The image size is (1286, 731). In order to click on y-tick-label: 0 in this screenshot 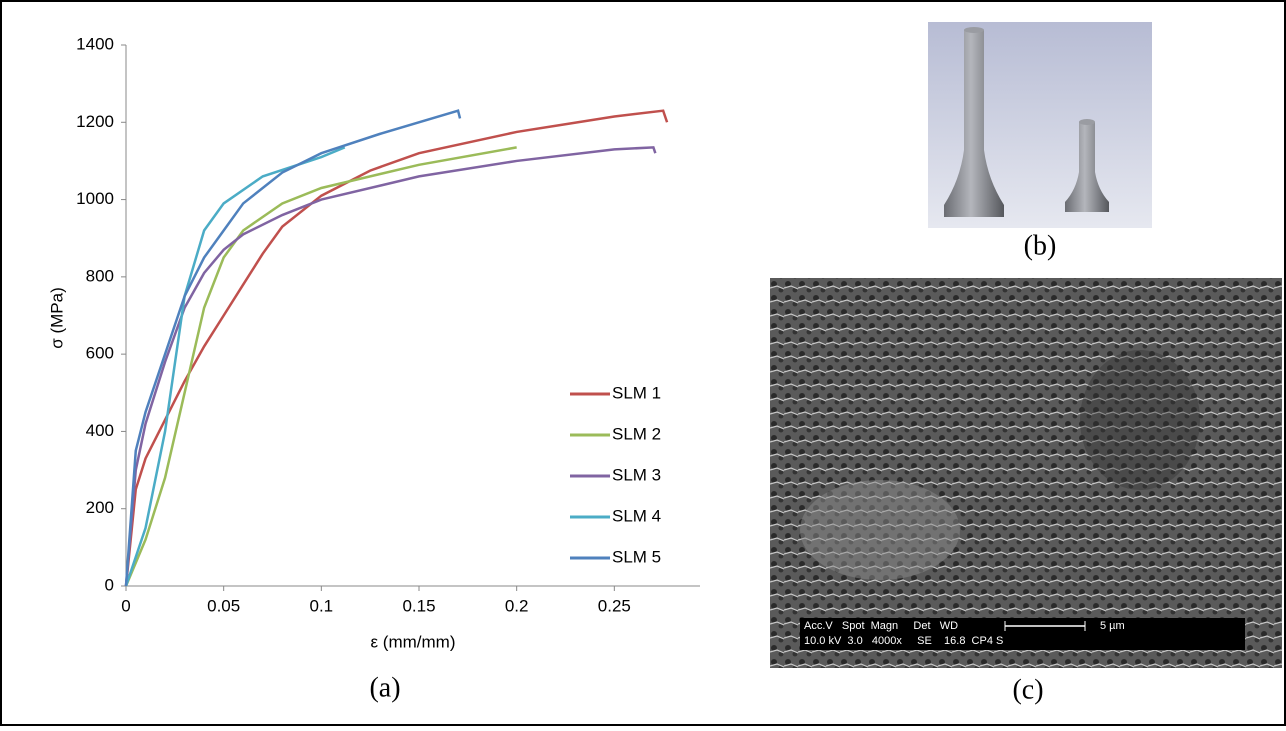, I will do `click(109, 584)`.